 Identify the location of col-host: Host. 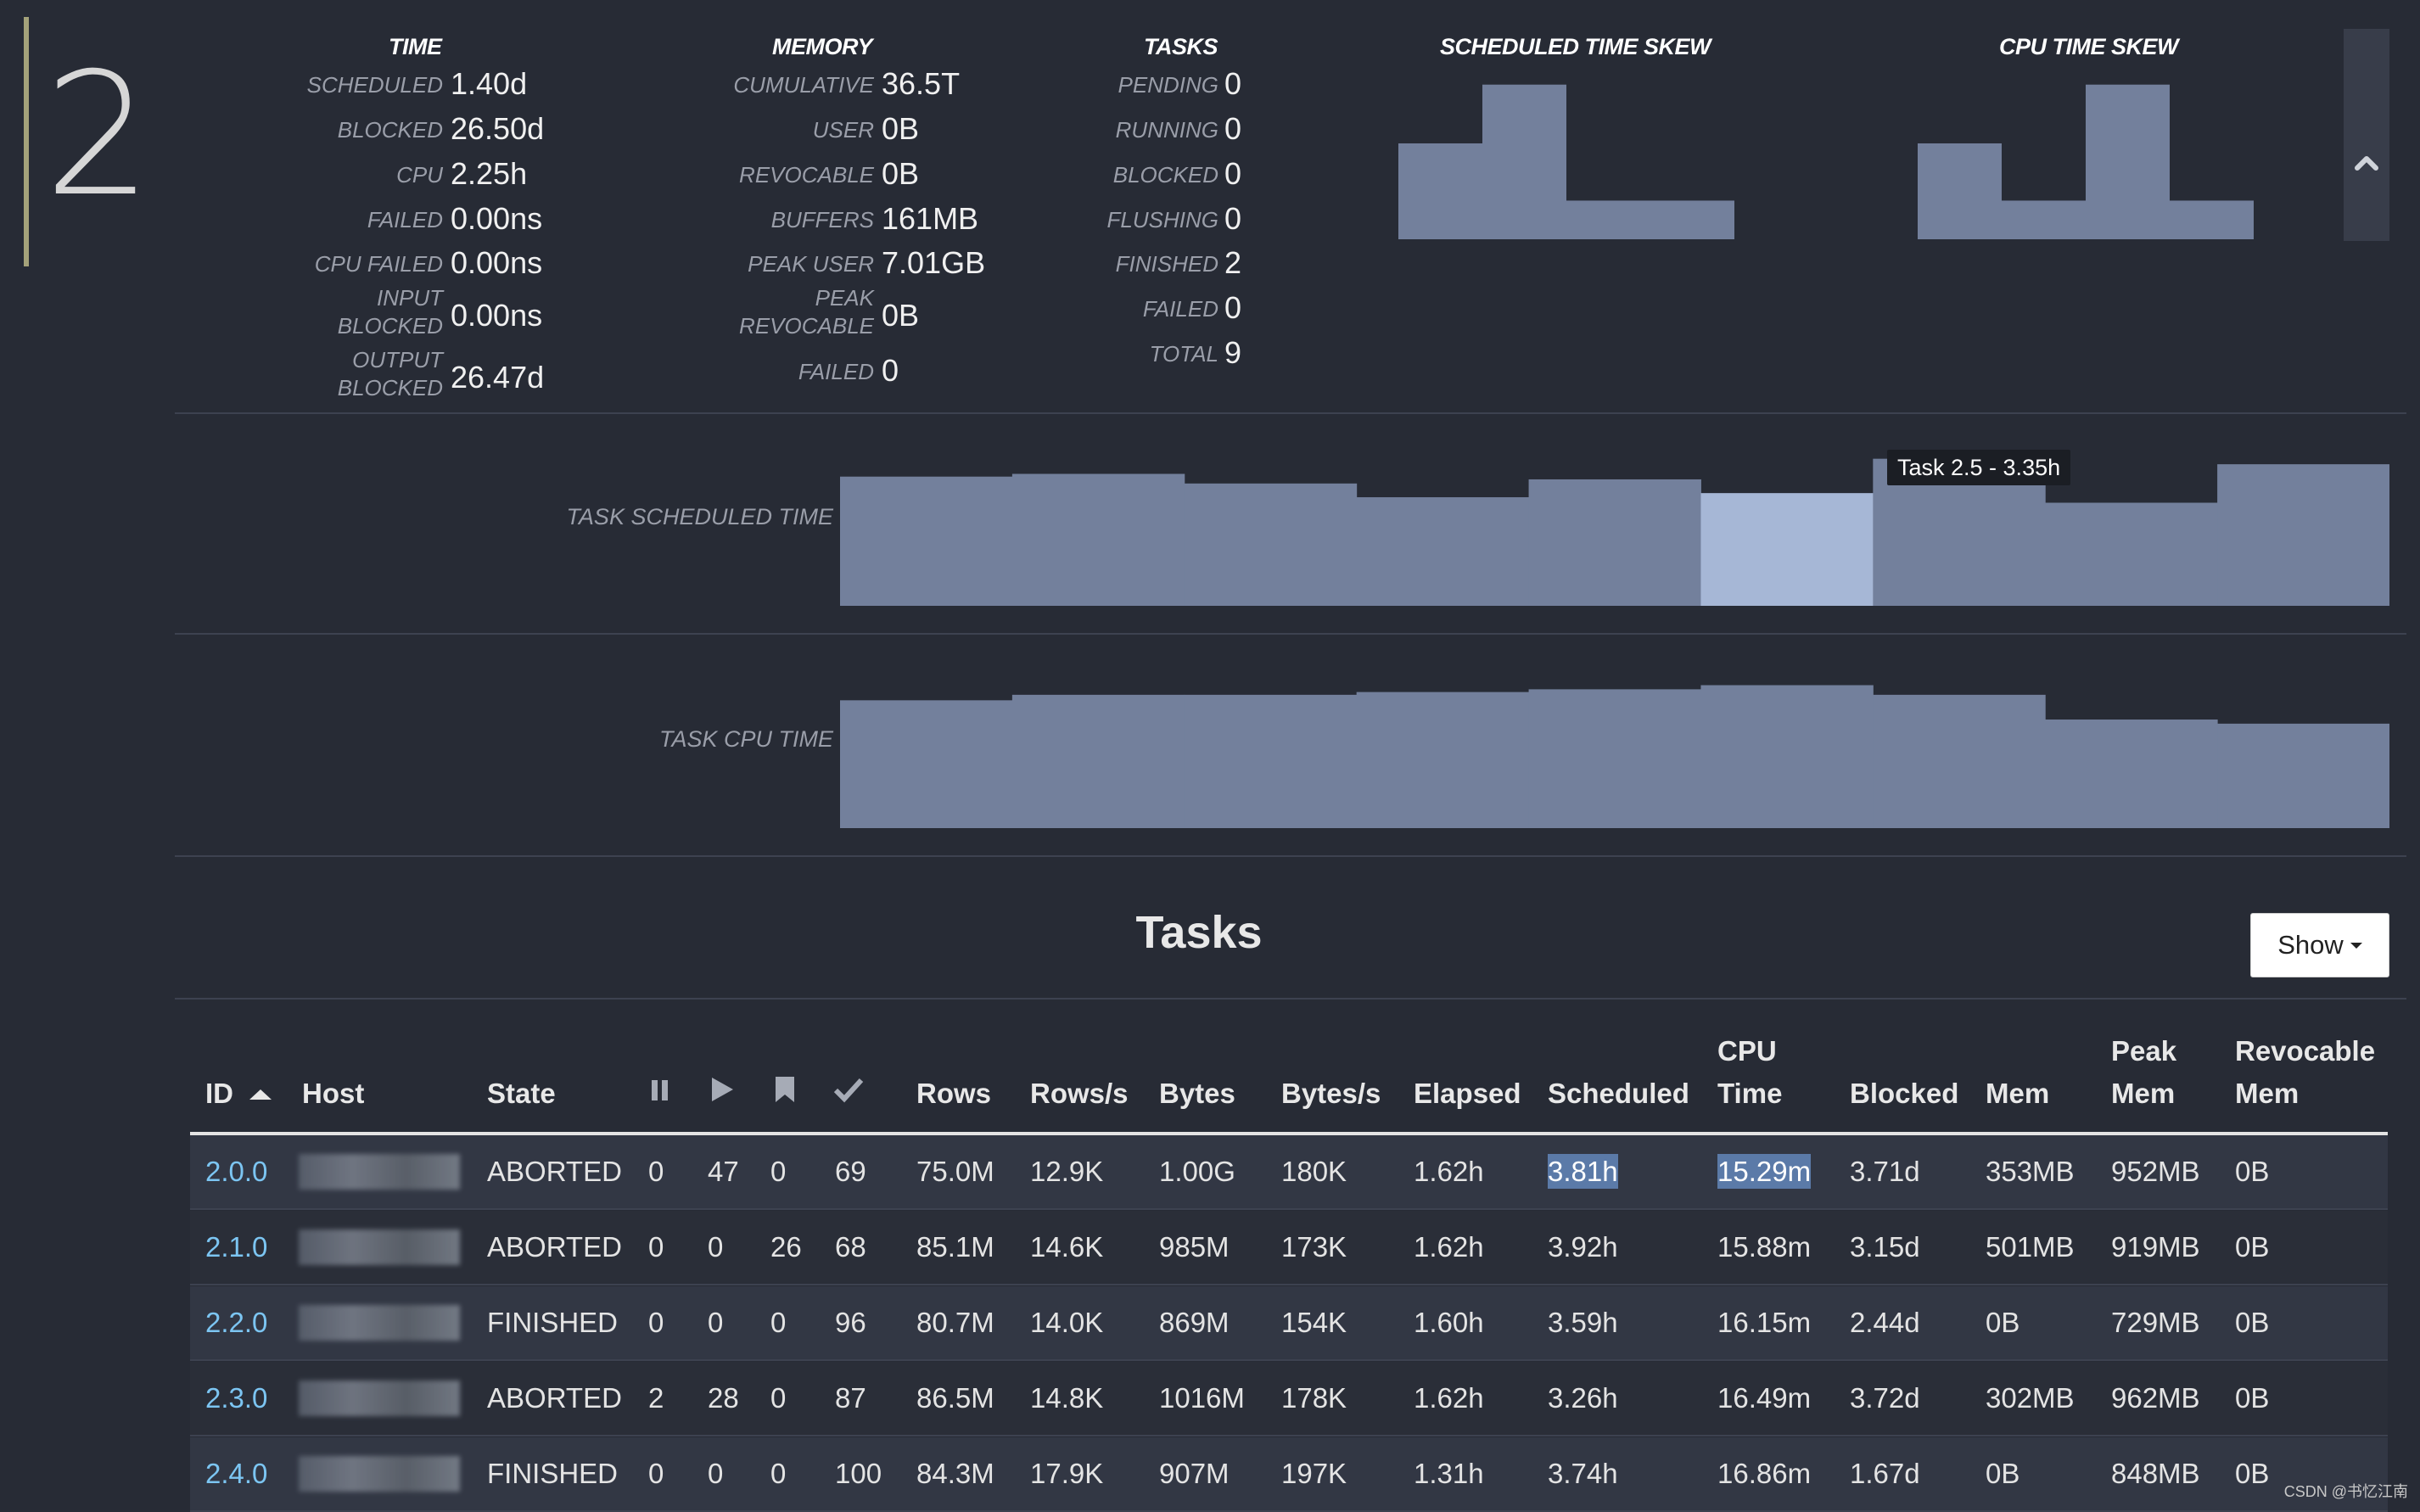
(333, 1093).